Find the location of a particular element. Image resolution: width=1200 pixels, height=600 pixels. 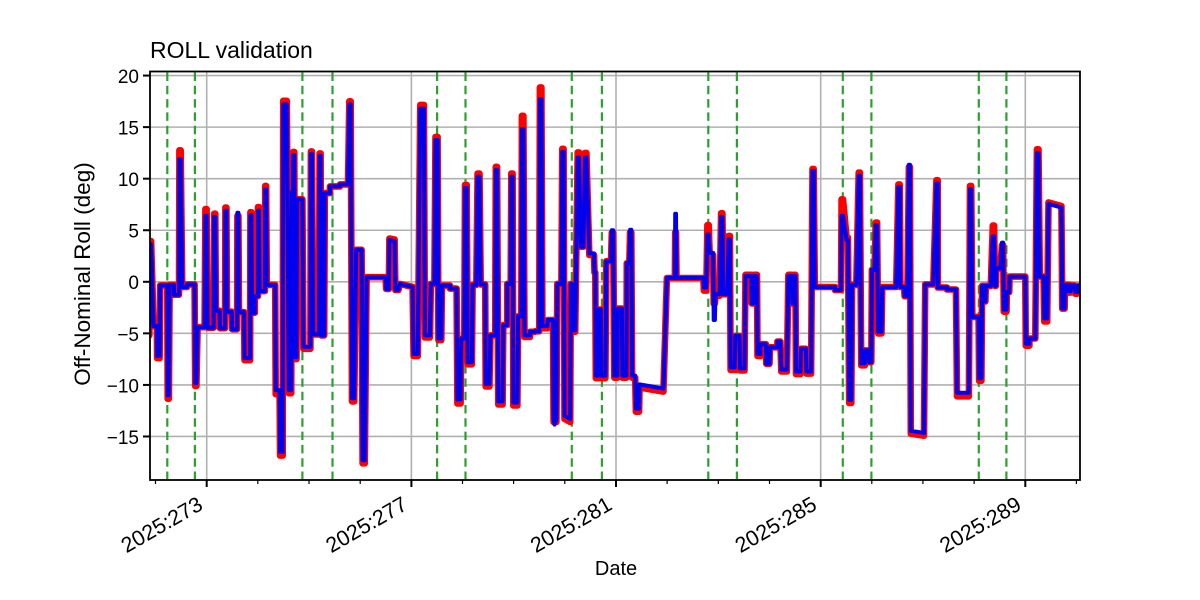

svg-text: 5 is located at coordinates (133, 232).